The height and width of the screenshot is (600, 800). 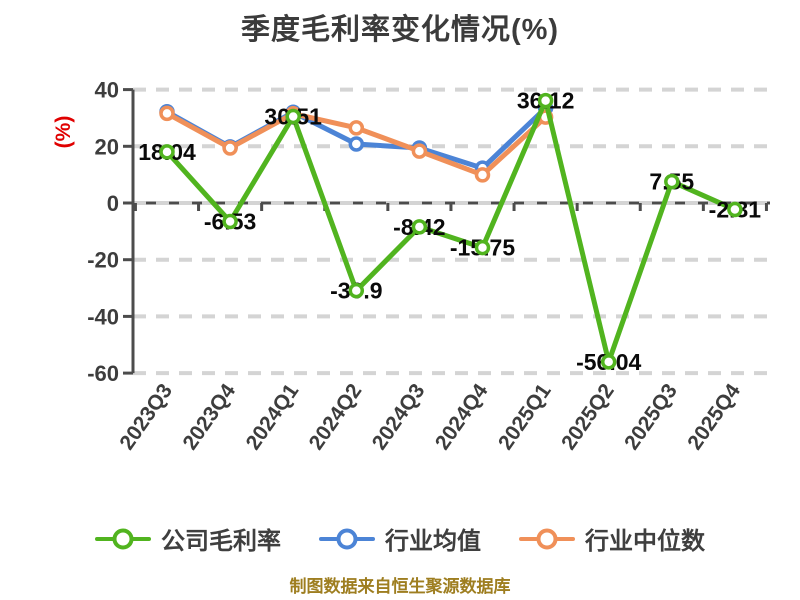 I want to click on x-category-label: 2024Q4, so click(x=462, y=416).